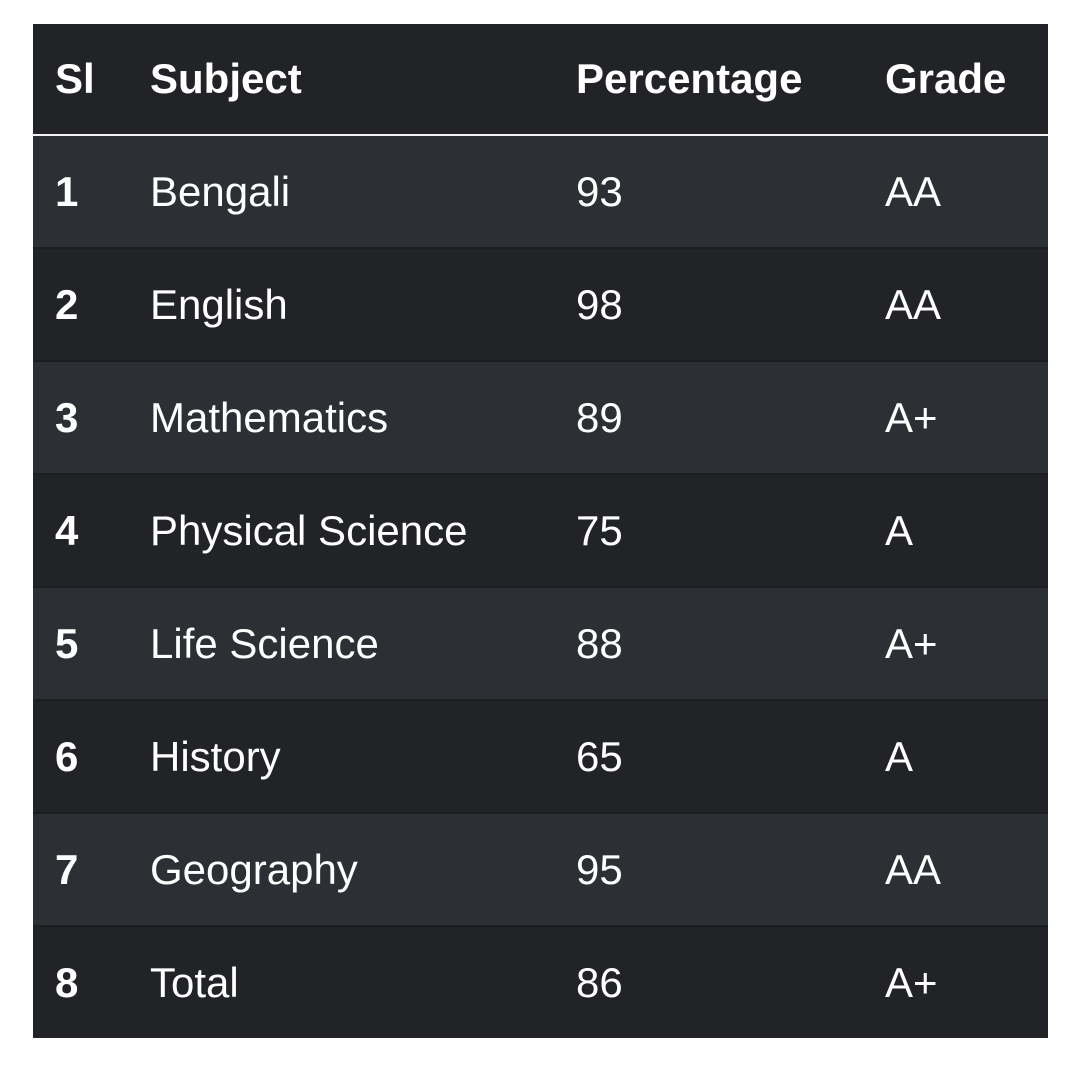  Describe the element at coordinates (540, 80) in the screenshot. I see `table-header-row: Sl Subject Percentage Grade` at that location.